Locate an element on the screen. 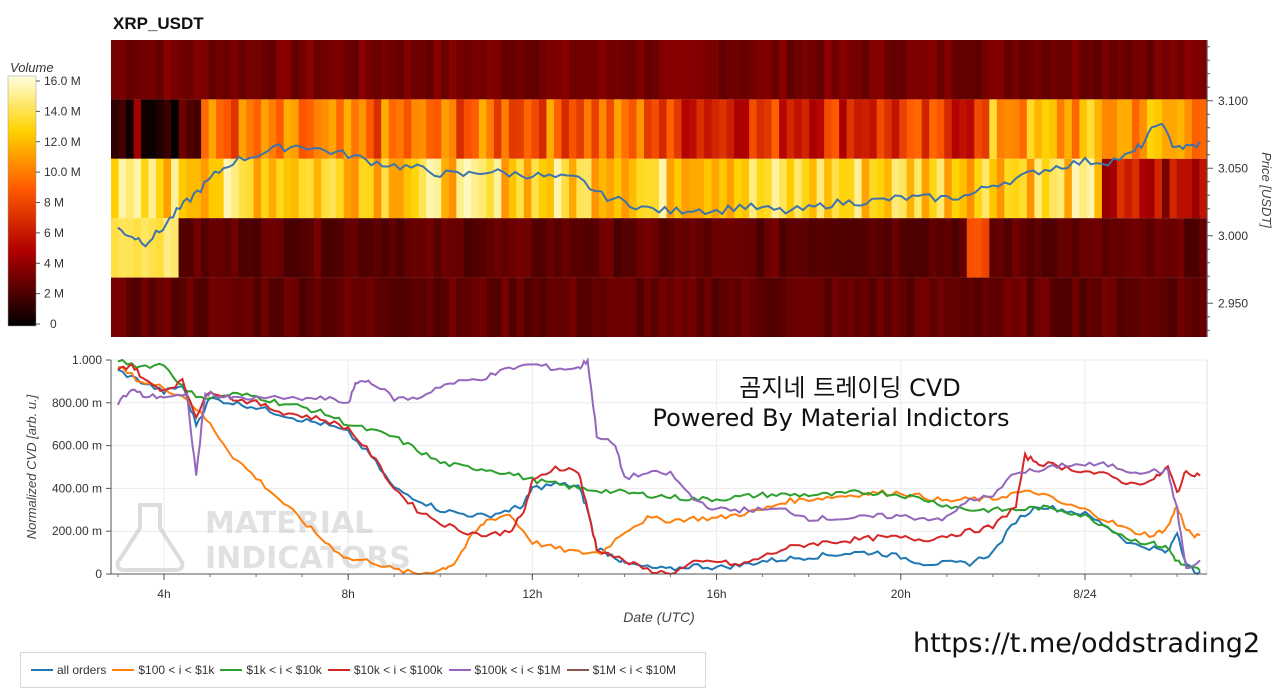 The width and height of the screenshot is (1280, 690). colorbar-tick-label: 8 M is located at coordinates (54, 203).